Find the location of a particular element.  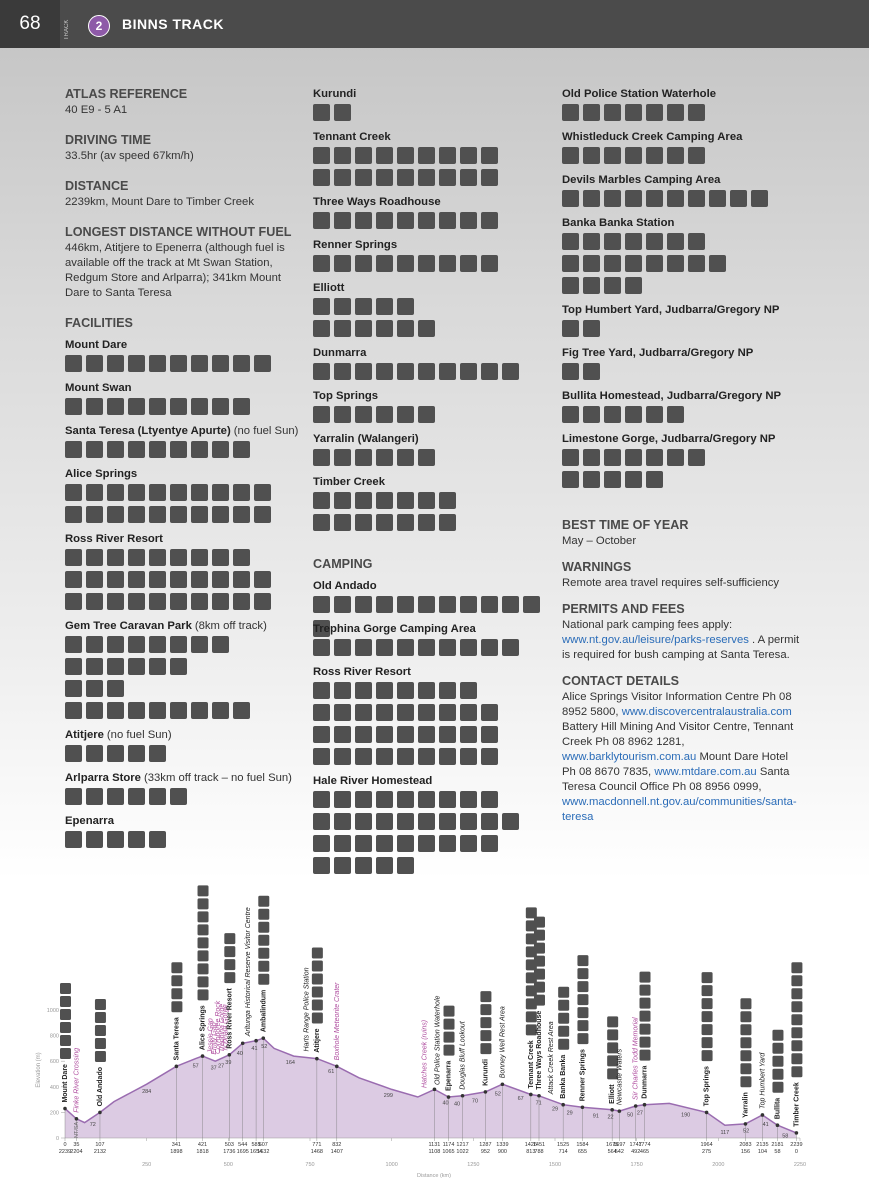

place-label: Renner Springs is located at coordinates (582, 1075).